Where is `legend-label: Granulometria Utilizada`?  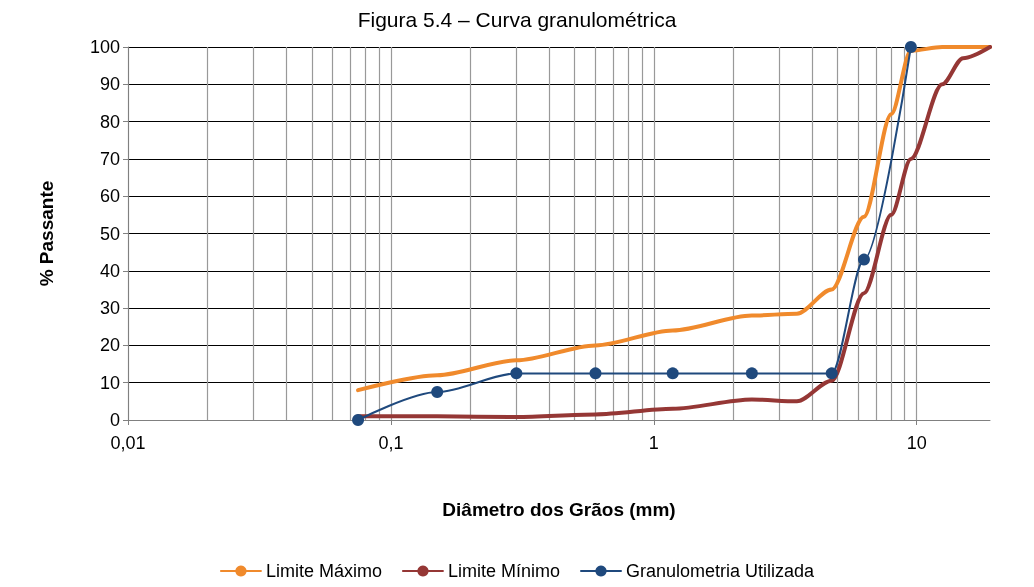
legend-label: Granulometria Utilizada is located at coordinates (720, 571).